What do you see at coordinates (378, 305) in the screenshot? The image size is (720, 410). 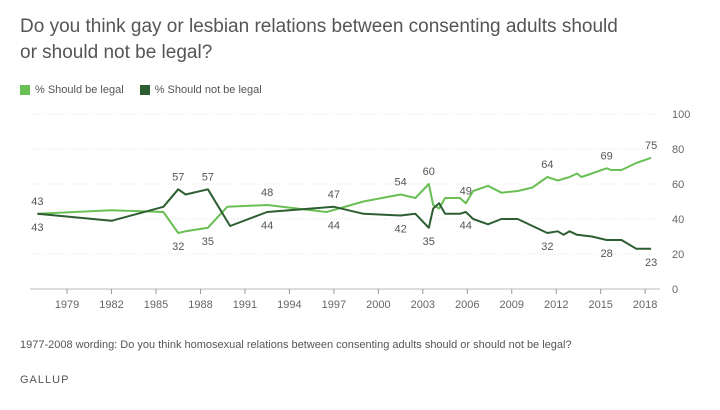 I see `x-tick-label: 2000` at bounding box center [378, 305].